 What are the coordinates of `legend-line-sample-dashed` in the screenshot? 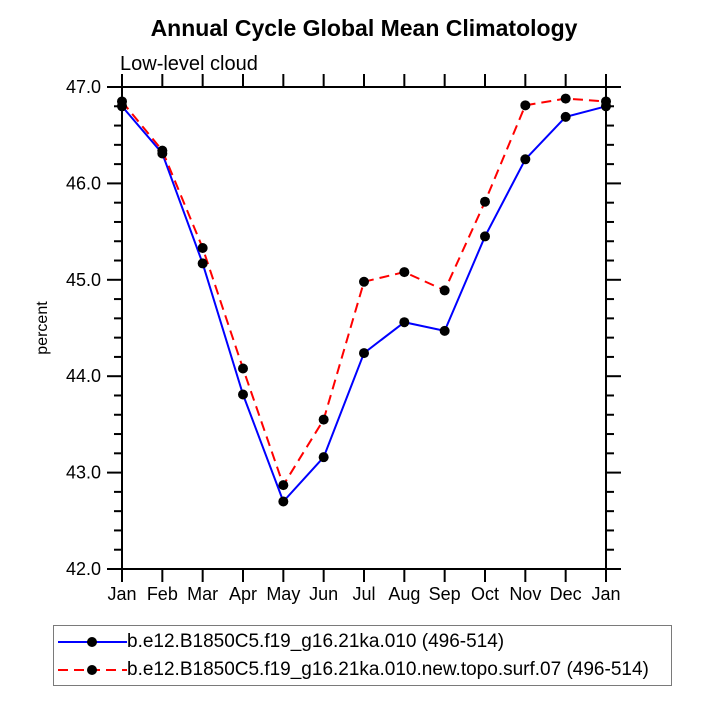 It's located at (92, 669).